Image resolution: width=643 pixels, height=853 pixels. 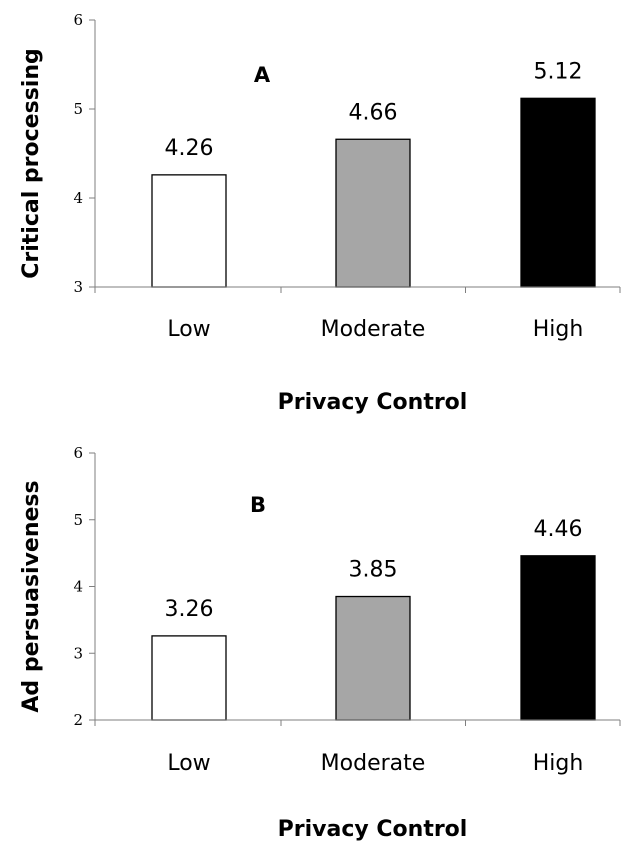 What do you see at coordinates (262, 75) in the screenshot?
I see `panel-label: A` at bounding box center [262, 75].